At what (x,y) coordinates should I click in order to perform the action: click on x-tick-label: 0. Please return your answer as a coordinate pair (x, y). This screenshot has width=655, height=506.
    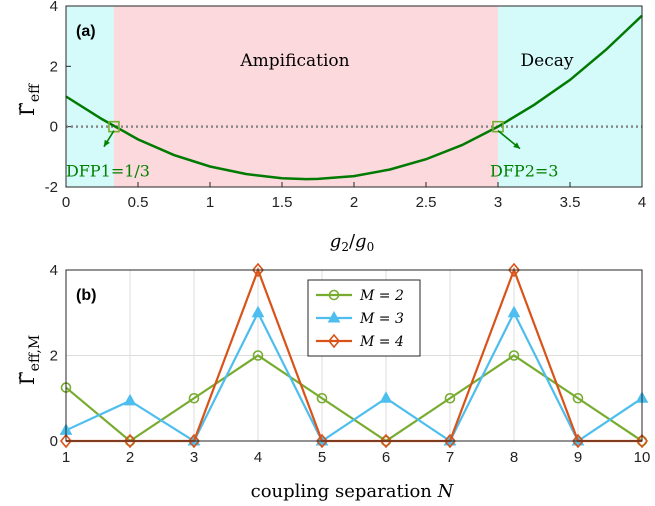
    Looking at the image, I should click on (66, 202).